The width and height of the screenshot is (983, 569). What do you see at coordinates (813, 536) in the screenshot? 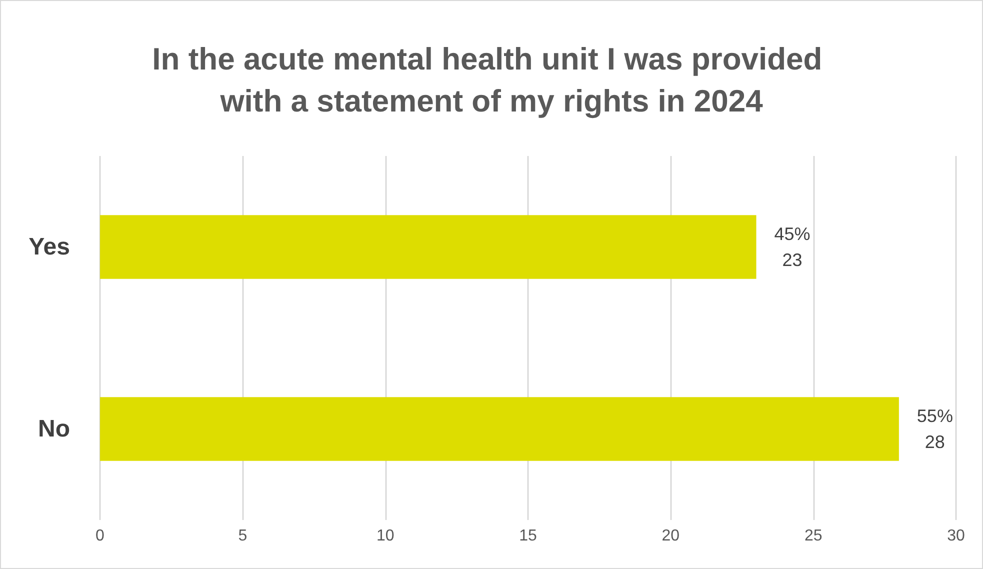
I see `x-tick-label: 25` at bounding box center [813, 536].